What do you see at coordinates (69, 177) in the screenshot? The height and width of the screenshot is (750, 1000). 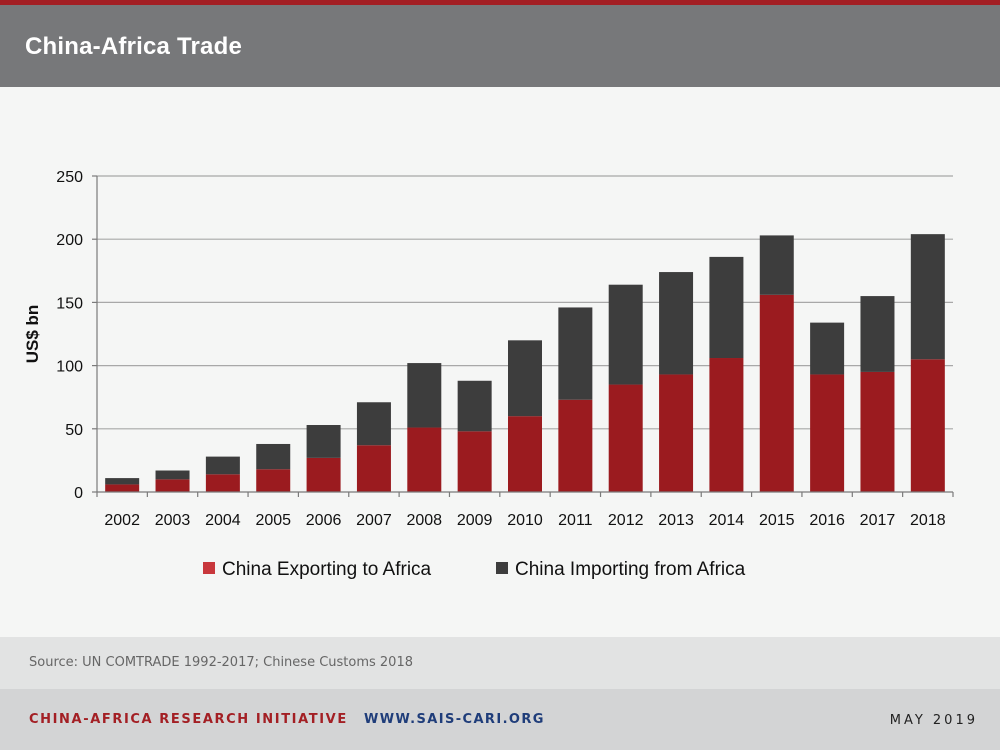 I see `y-tick-label: 250` at bounding box center [69, 177].